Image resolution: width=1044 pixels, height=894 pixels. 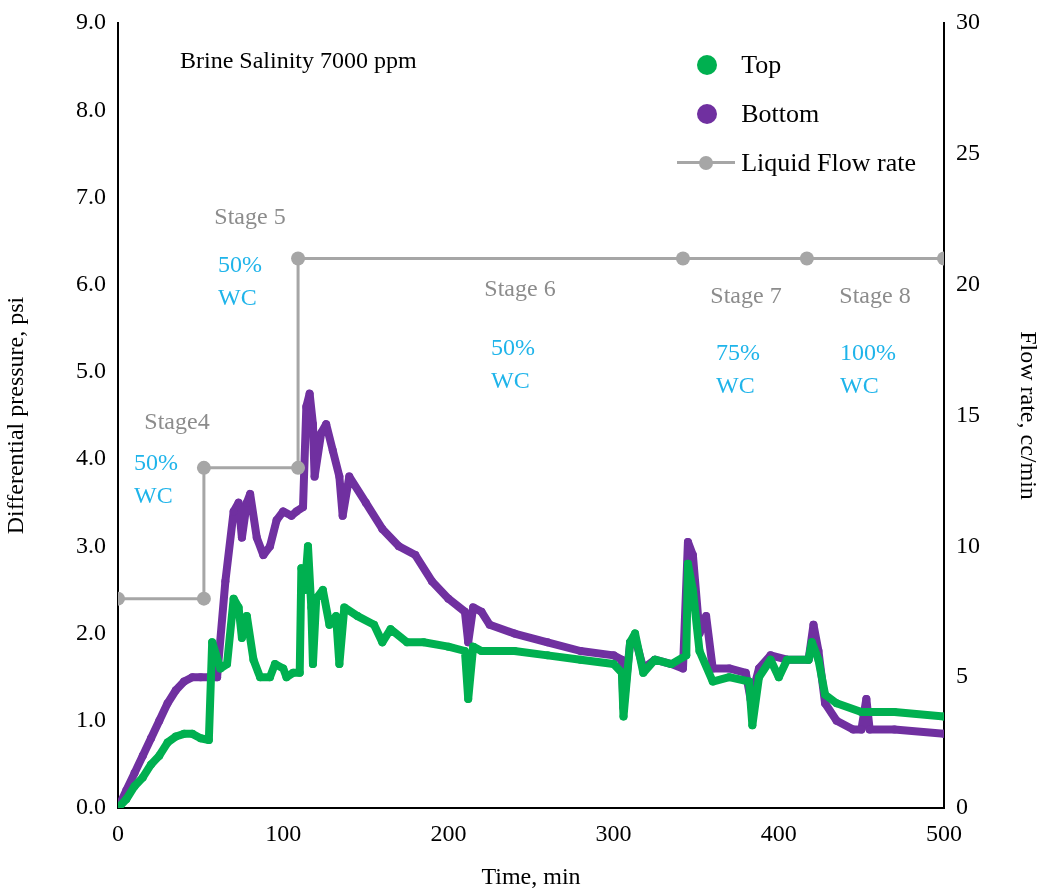 What do you see at coordinates (968, 21) in the screenshot?
I see `y2-tick-label: 30` at bounding box center [968, 21].